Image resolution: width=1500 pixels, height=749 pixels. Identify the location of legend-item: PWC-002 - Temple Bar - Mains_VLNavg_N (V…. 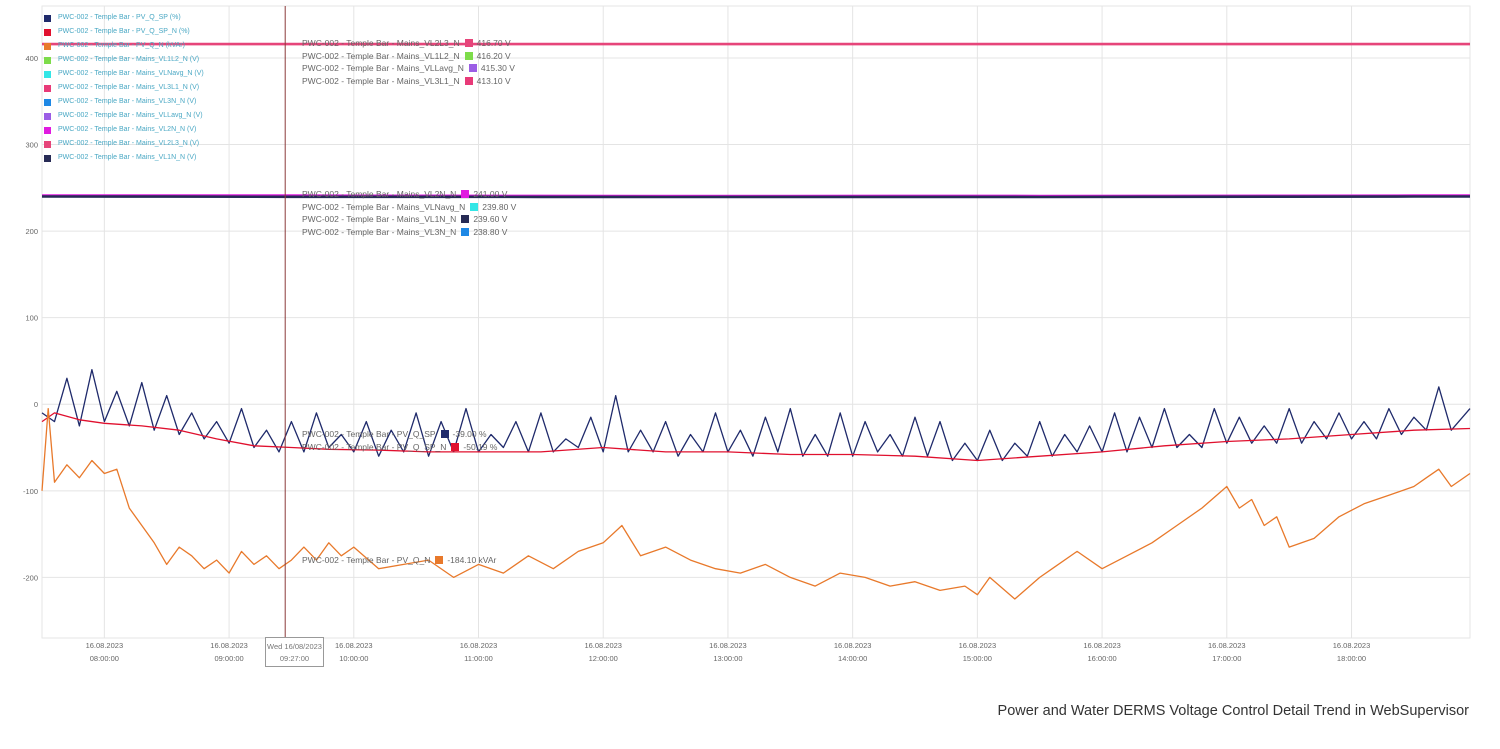
(124, 74).